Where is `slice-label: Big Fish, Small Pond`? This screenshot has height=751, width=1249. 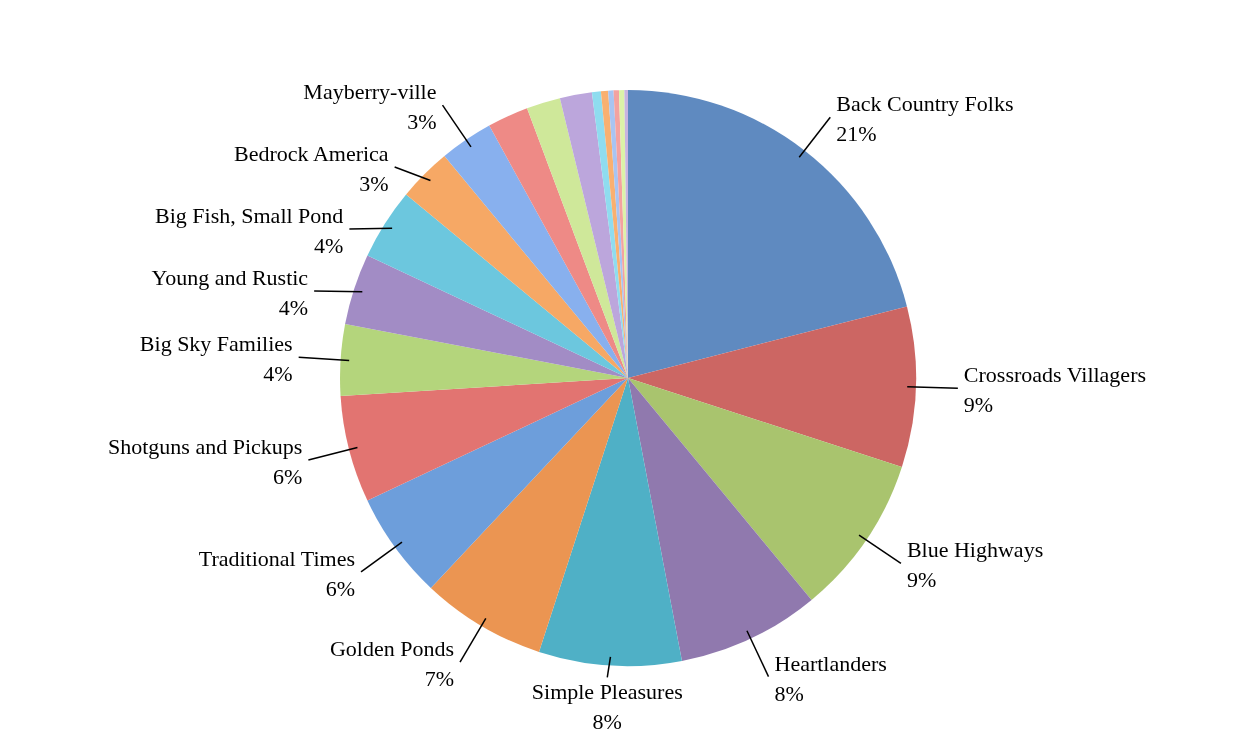 slice-label: Big Fish, Small Pond is located at coordinates (249, 216).